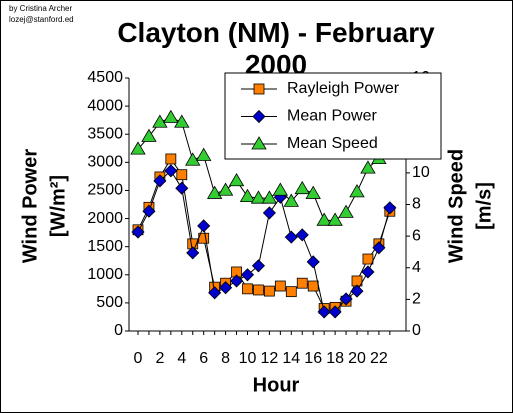 The image size is (513, 413). I want to click on y-tick-label: 3500, so click(105, 133).